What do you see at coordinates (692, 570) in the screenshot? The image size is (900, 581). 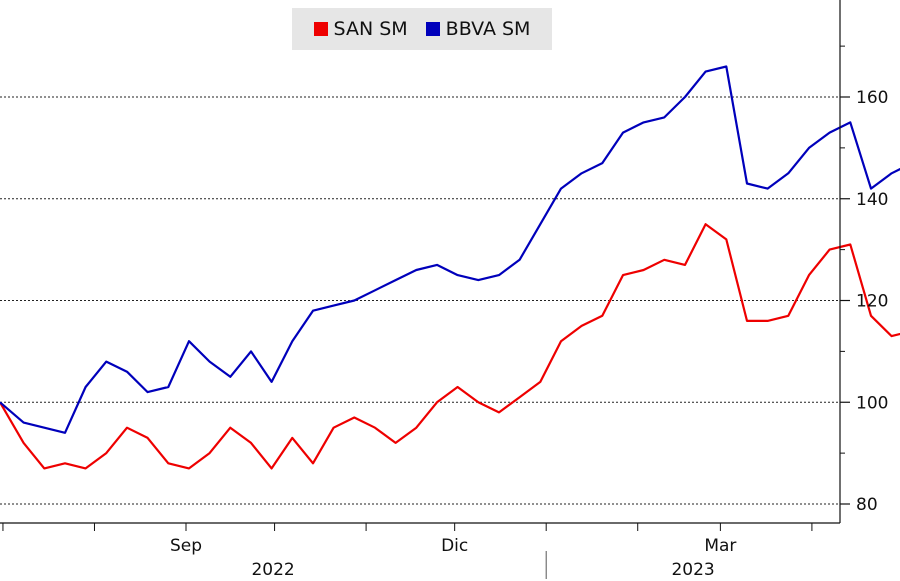 I see `year-label: 2023` at bounding box center [692, 570].